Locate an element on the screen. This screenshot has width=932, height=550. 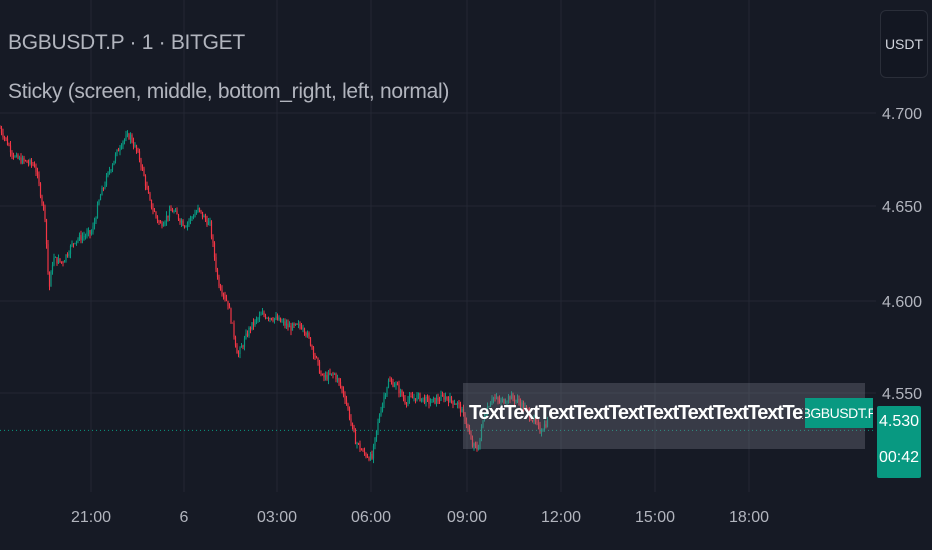
currency-button: USDT is located at coordinates (904, 44).